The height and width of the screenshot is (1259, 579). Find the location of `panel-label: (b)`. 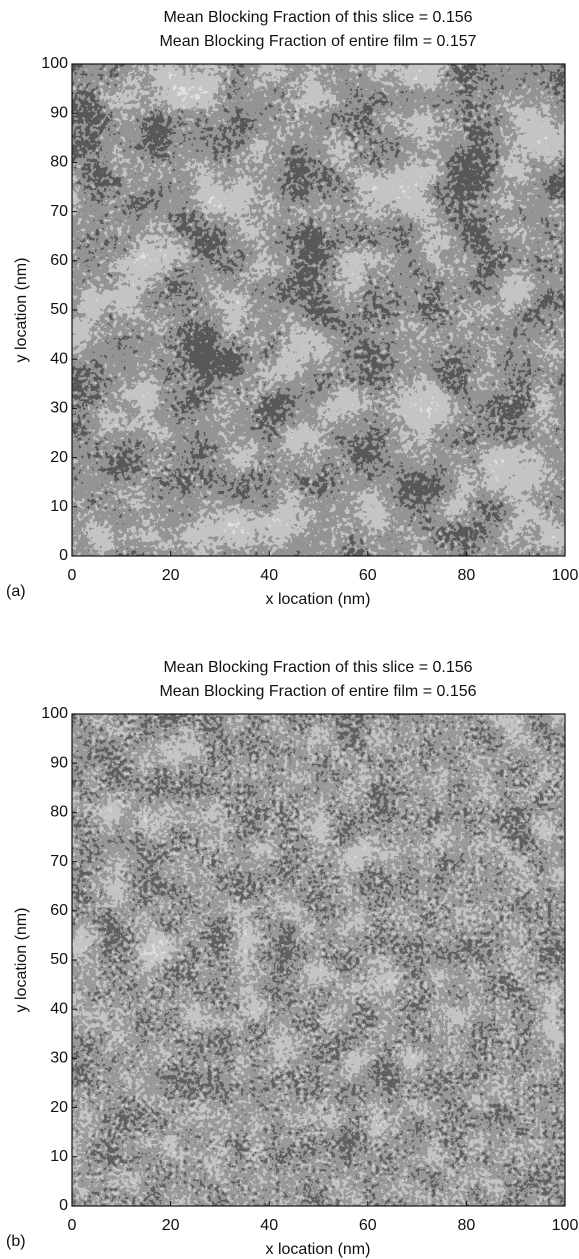

panel-label: (b) is located at coordinates (16, 1241).